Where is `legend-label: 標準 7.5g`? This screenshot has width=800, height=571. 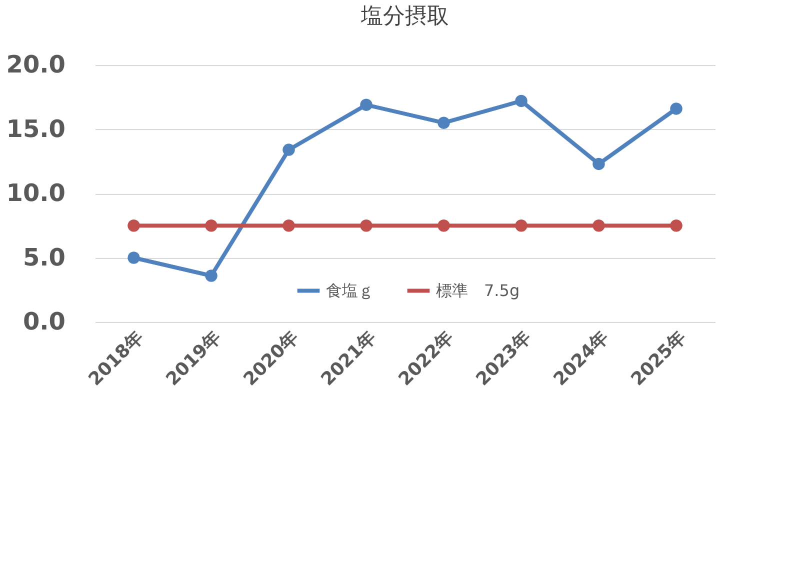
legend-label: 標準 7.5g is located at coordinates (478, 290).